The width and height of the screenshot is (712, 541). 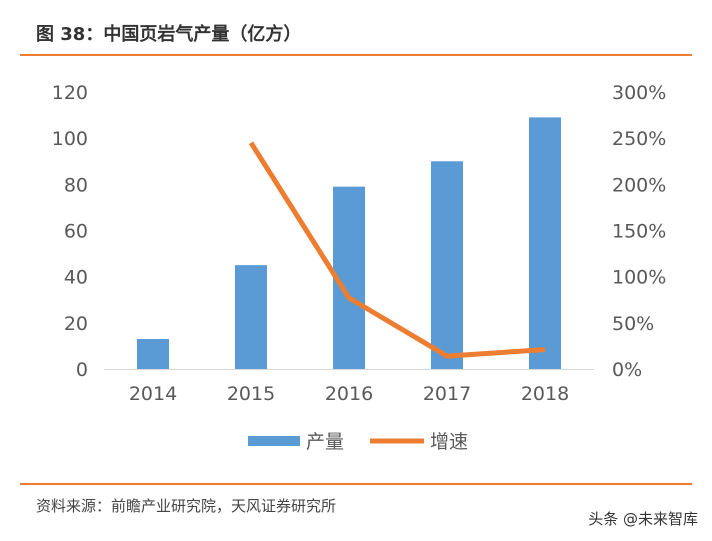 What do you see at coordinates (639, 139) in the screenshot?
I see `y-right-tick-label: 250%` at bounding box center [639, 139].